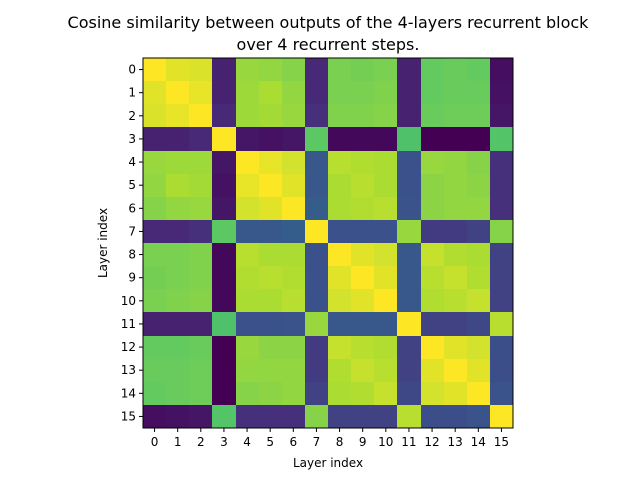 This screenshot has height=480, width=640. Describe the element at coordinates (128, 301) in the screenshot. I see `y-tick-label: 10` at that location.